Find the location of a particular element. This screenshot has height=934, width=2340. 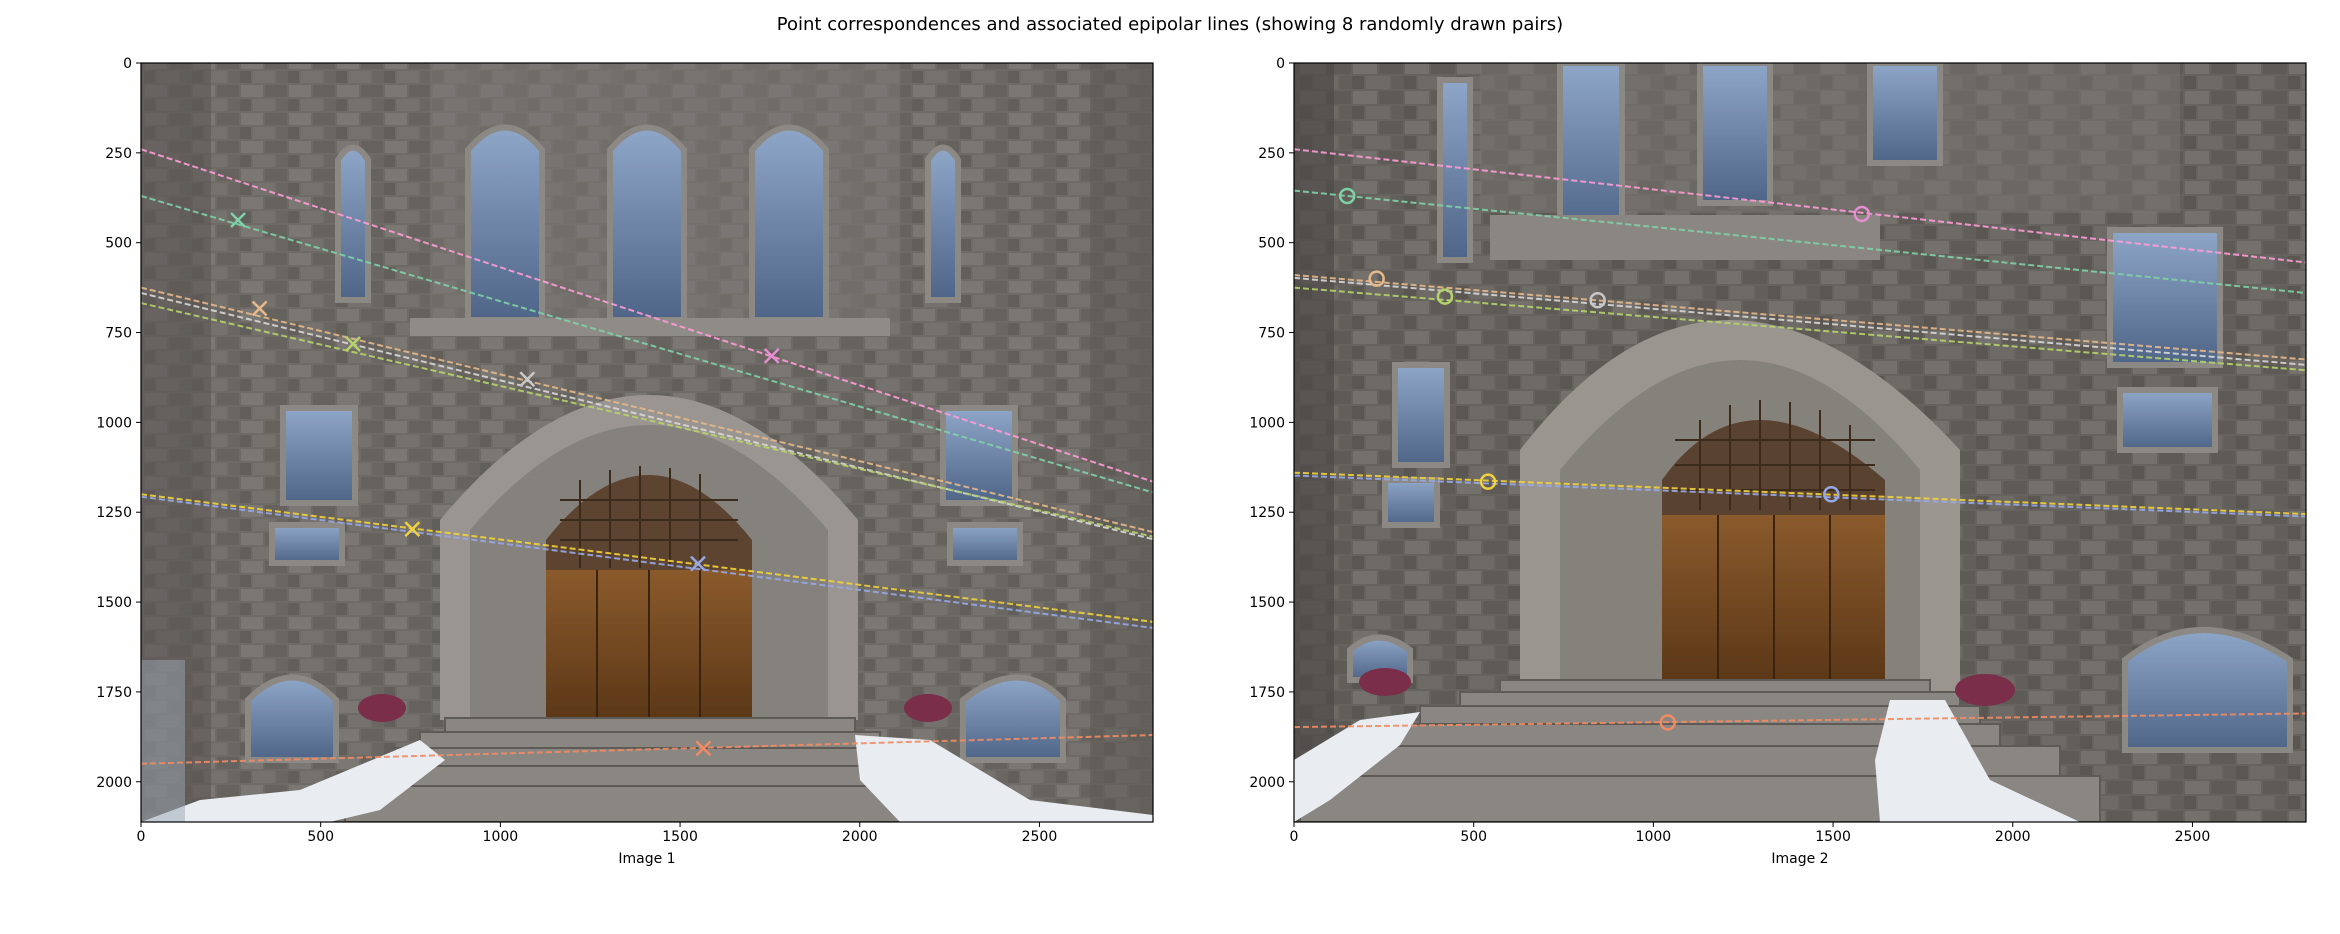

left-ytick-label: 1250 is located at coordinates (114, 513).